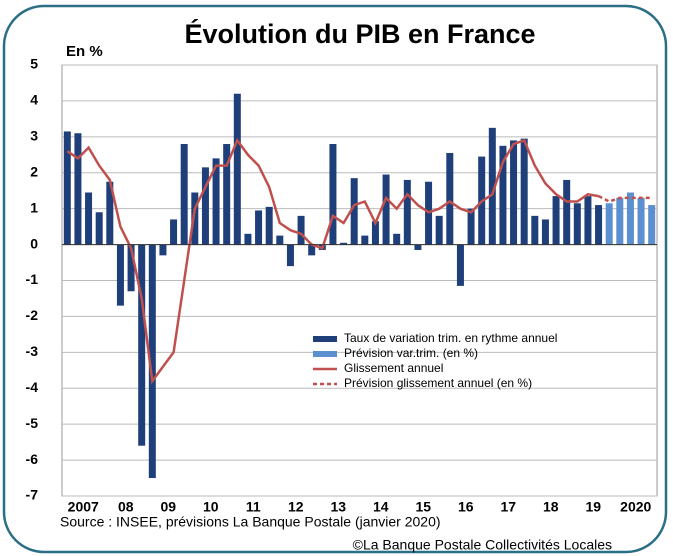 The image size is (673, 556). What do you see at coordinates (83, 507) in the screenshot?
I see `x-tick-label: 2007` at bounding box center [83, 507].